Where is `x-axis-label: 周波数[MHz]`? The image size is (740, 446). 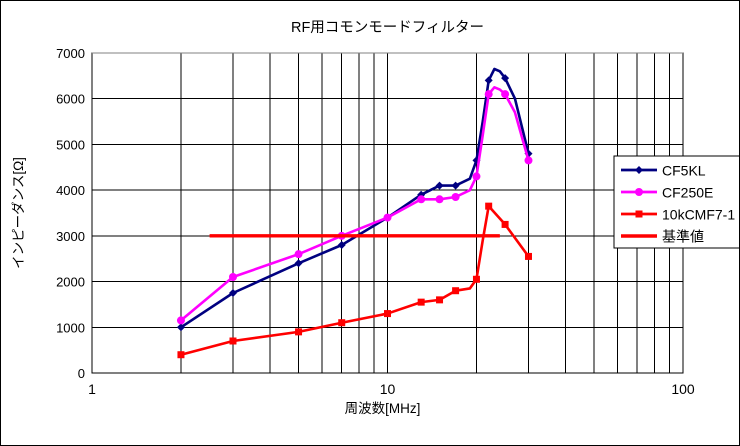
x-axis-label: 周波数[MHz] is located at coordinates (383, 408).